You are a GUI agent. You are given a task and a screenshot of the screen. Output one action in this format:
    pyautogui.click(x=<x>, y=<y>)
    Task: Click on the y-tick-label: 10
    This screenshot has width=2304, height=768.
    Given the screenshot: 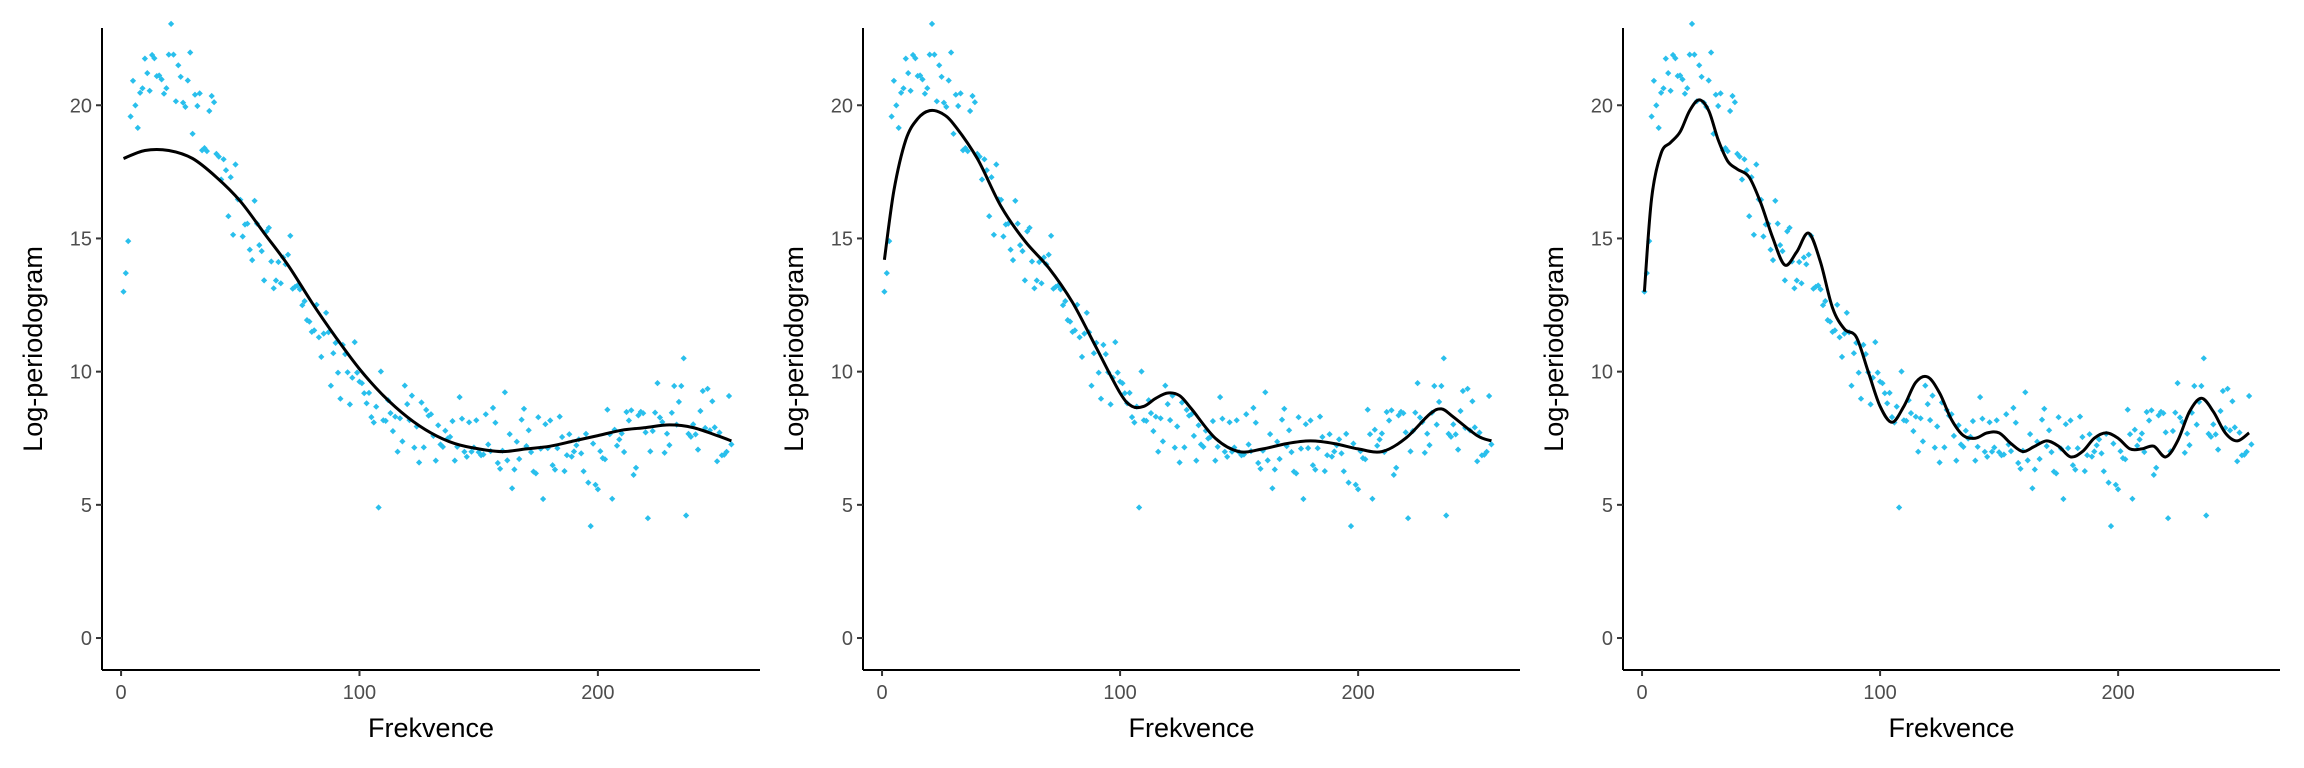 What is the action you would take?
    pyautogui.click(x=1602, y=373)
    